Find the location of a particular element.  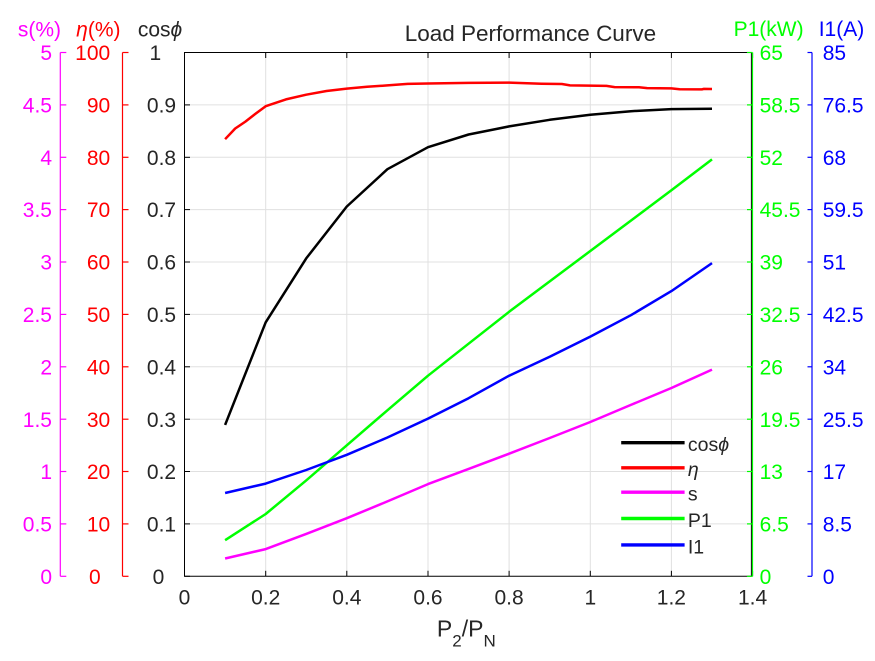

svg-text: s(%) is located at coordinates (39, 30).